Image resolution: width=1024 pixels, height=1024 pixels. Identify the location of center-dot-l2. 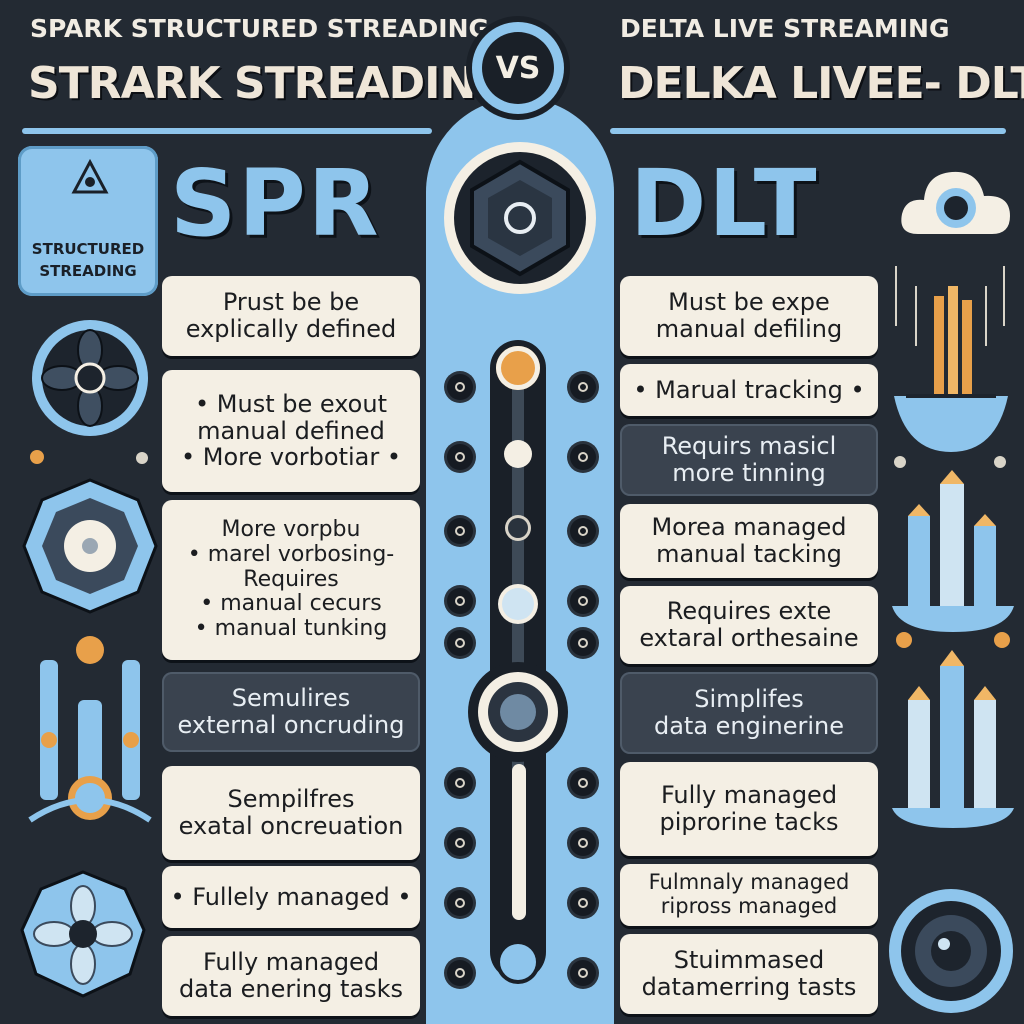
(460, 457).